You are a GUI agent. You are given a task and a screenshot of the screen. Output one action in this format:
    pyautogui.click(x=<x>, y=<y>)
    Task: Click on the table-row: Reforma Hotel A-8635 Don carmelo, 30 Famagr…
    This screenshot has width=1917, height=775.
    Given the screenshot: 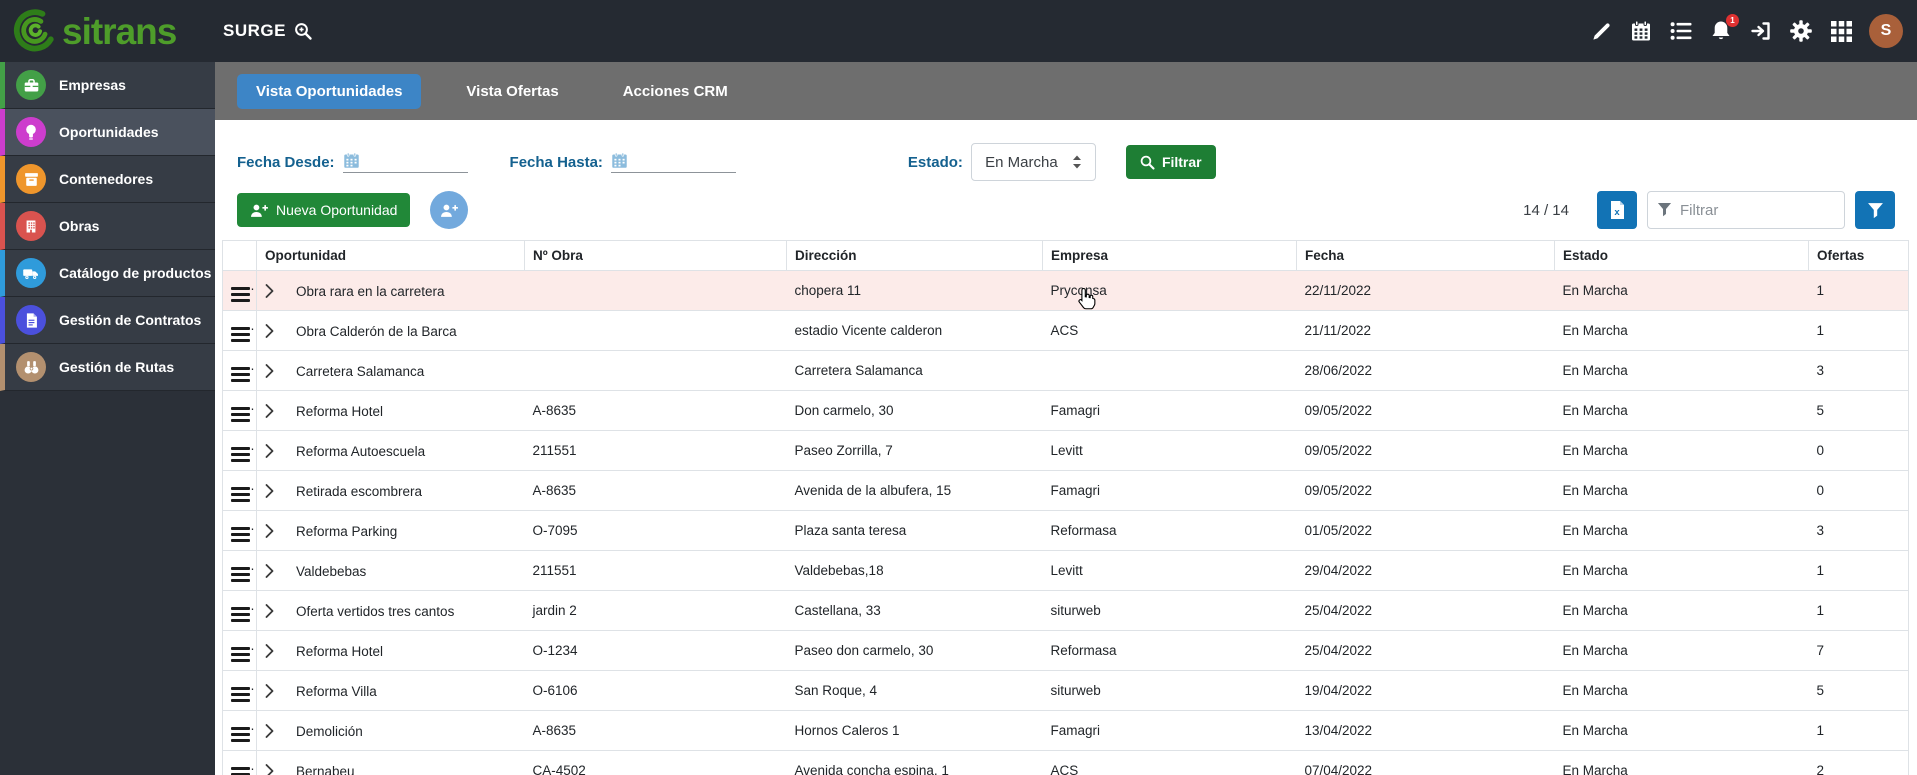 What is the action you would take?
    pyautogui.click(x=1065, y=410)
    